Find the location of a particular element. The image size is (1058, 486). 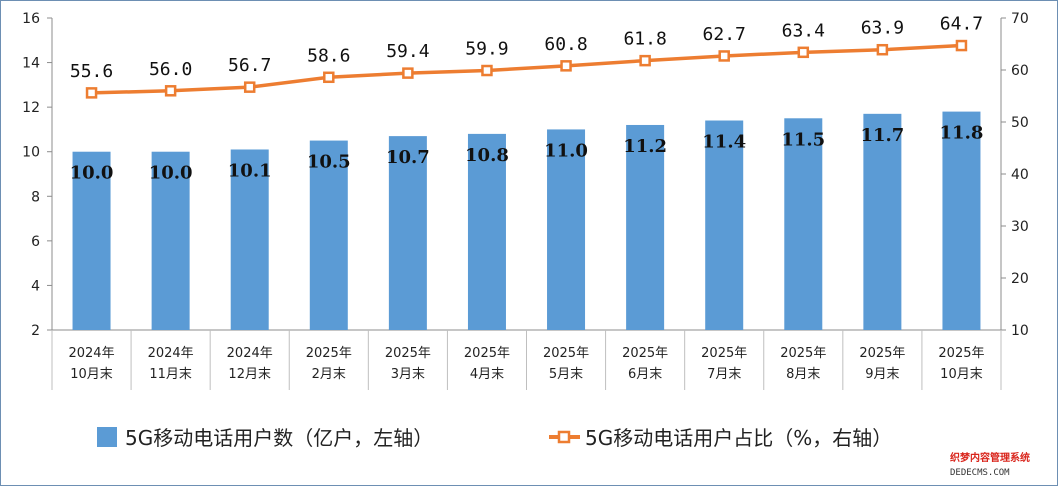

bar-data-label: 10.7 is located at coordinates (408, 157).